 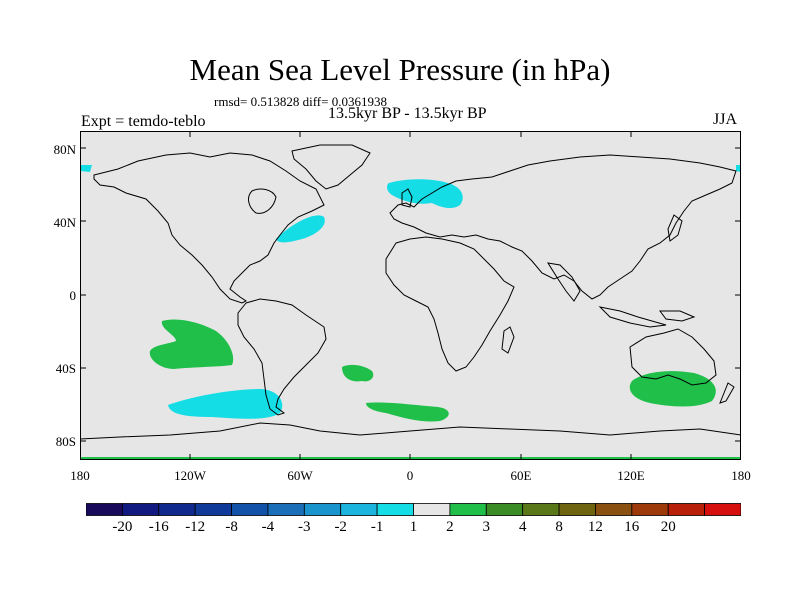 I want to click on coast-australia, so click(x=673, y=357).